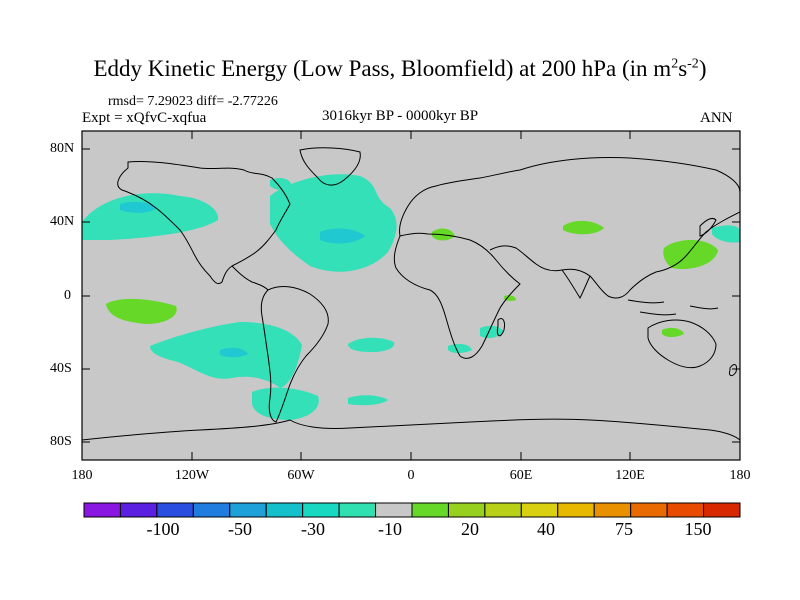 The image size is (800, 600). What do you see at coordinates (371, 344) in the screenshot?
I see `south-atlantic-negative` at bounding box center [371, 344].